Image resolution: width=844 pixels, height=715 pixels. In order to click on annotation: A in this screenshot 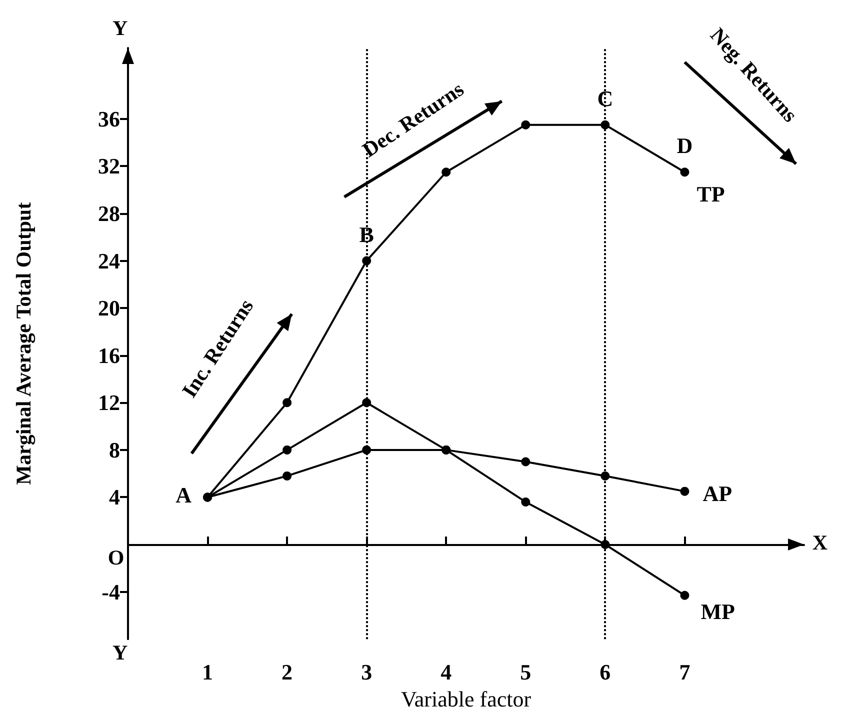, I will do `click(184, 495)`.